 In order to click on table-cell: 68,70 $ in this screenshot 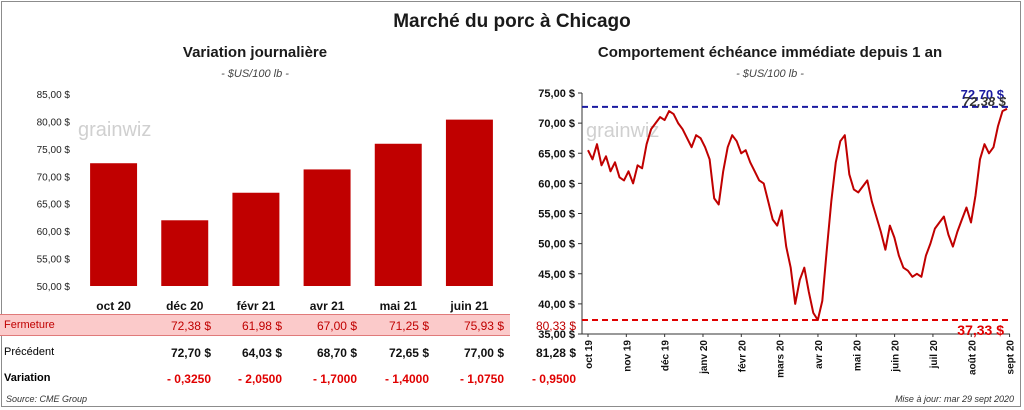, I will do `click(336, 353)`.